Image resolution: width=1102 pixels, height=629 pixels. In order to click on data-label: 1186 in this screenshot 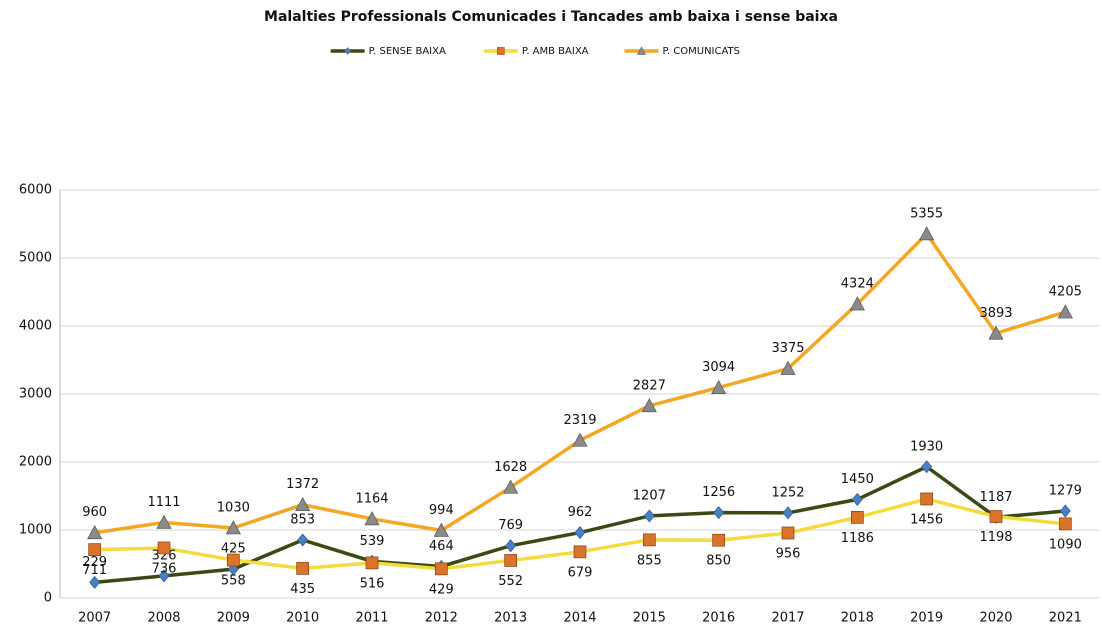, I will do `click(857, 538)`.